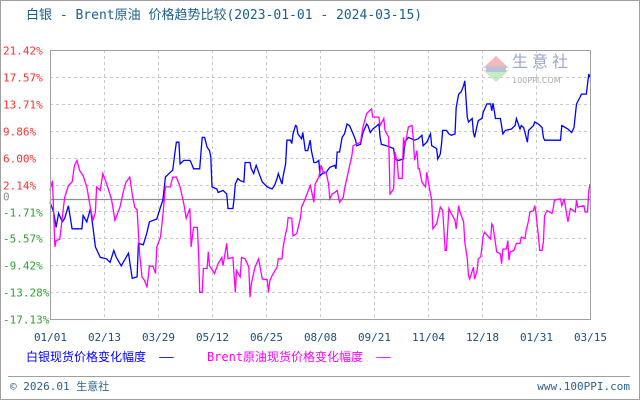 This screenshot has height=400, width=640. Describe the element at coordinates (86, 357) in the screenshot. I see `legend-silver-label: 白银现货价格变化幅度` at that location.